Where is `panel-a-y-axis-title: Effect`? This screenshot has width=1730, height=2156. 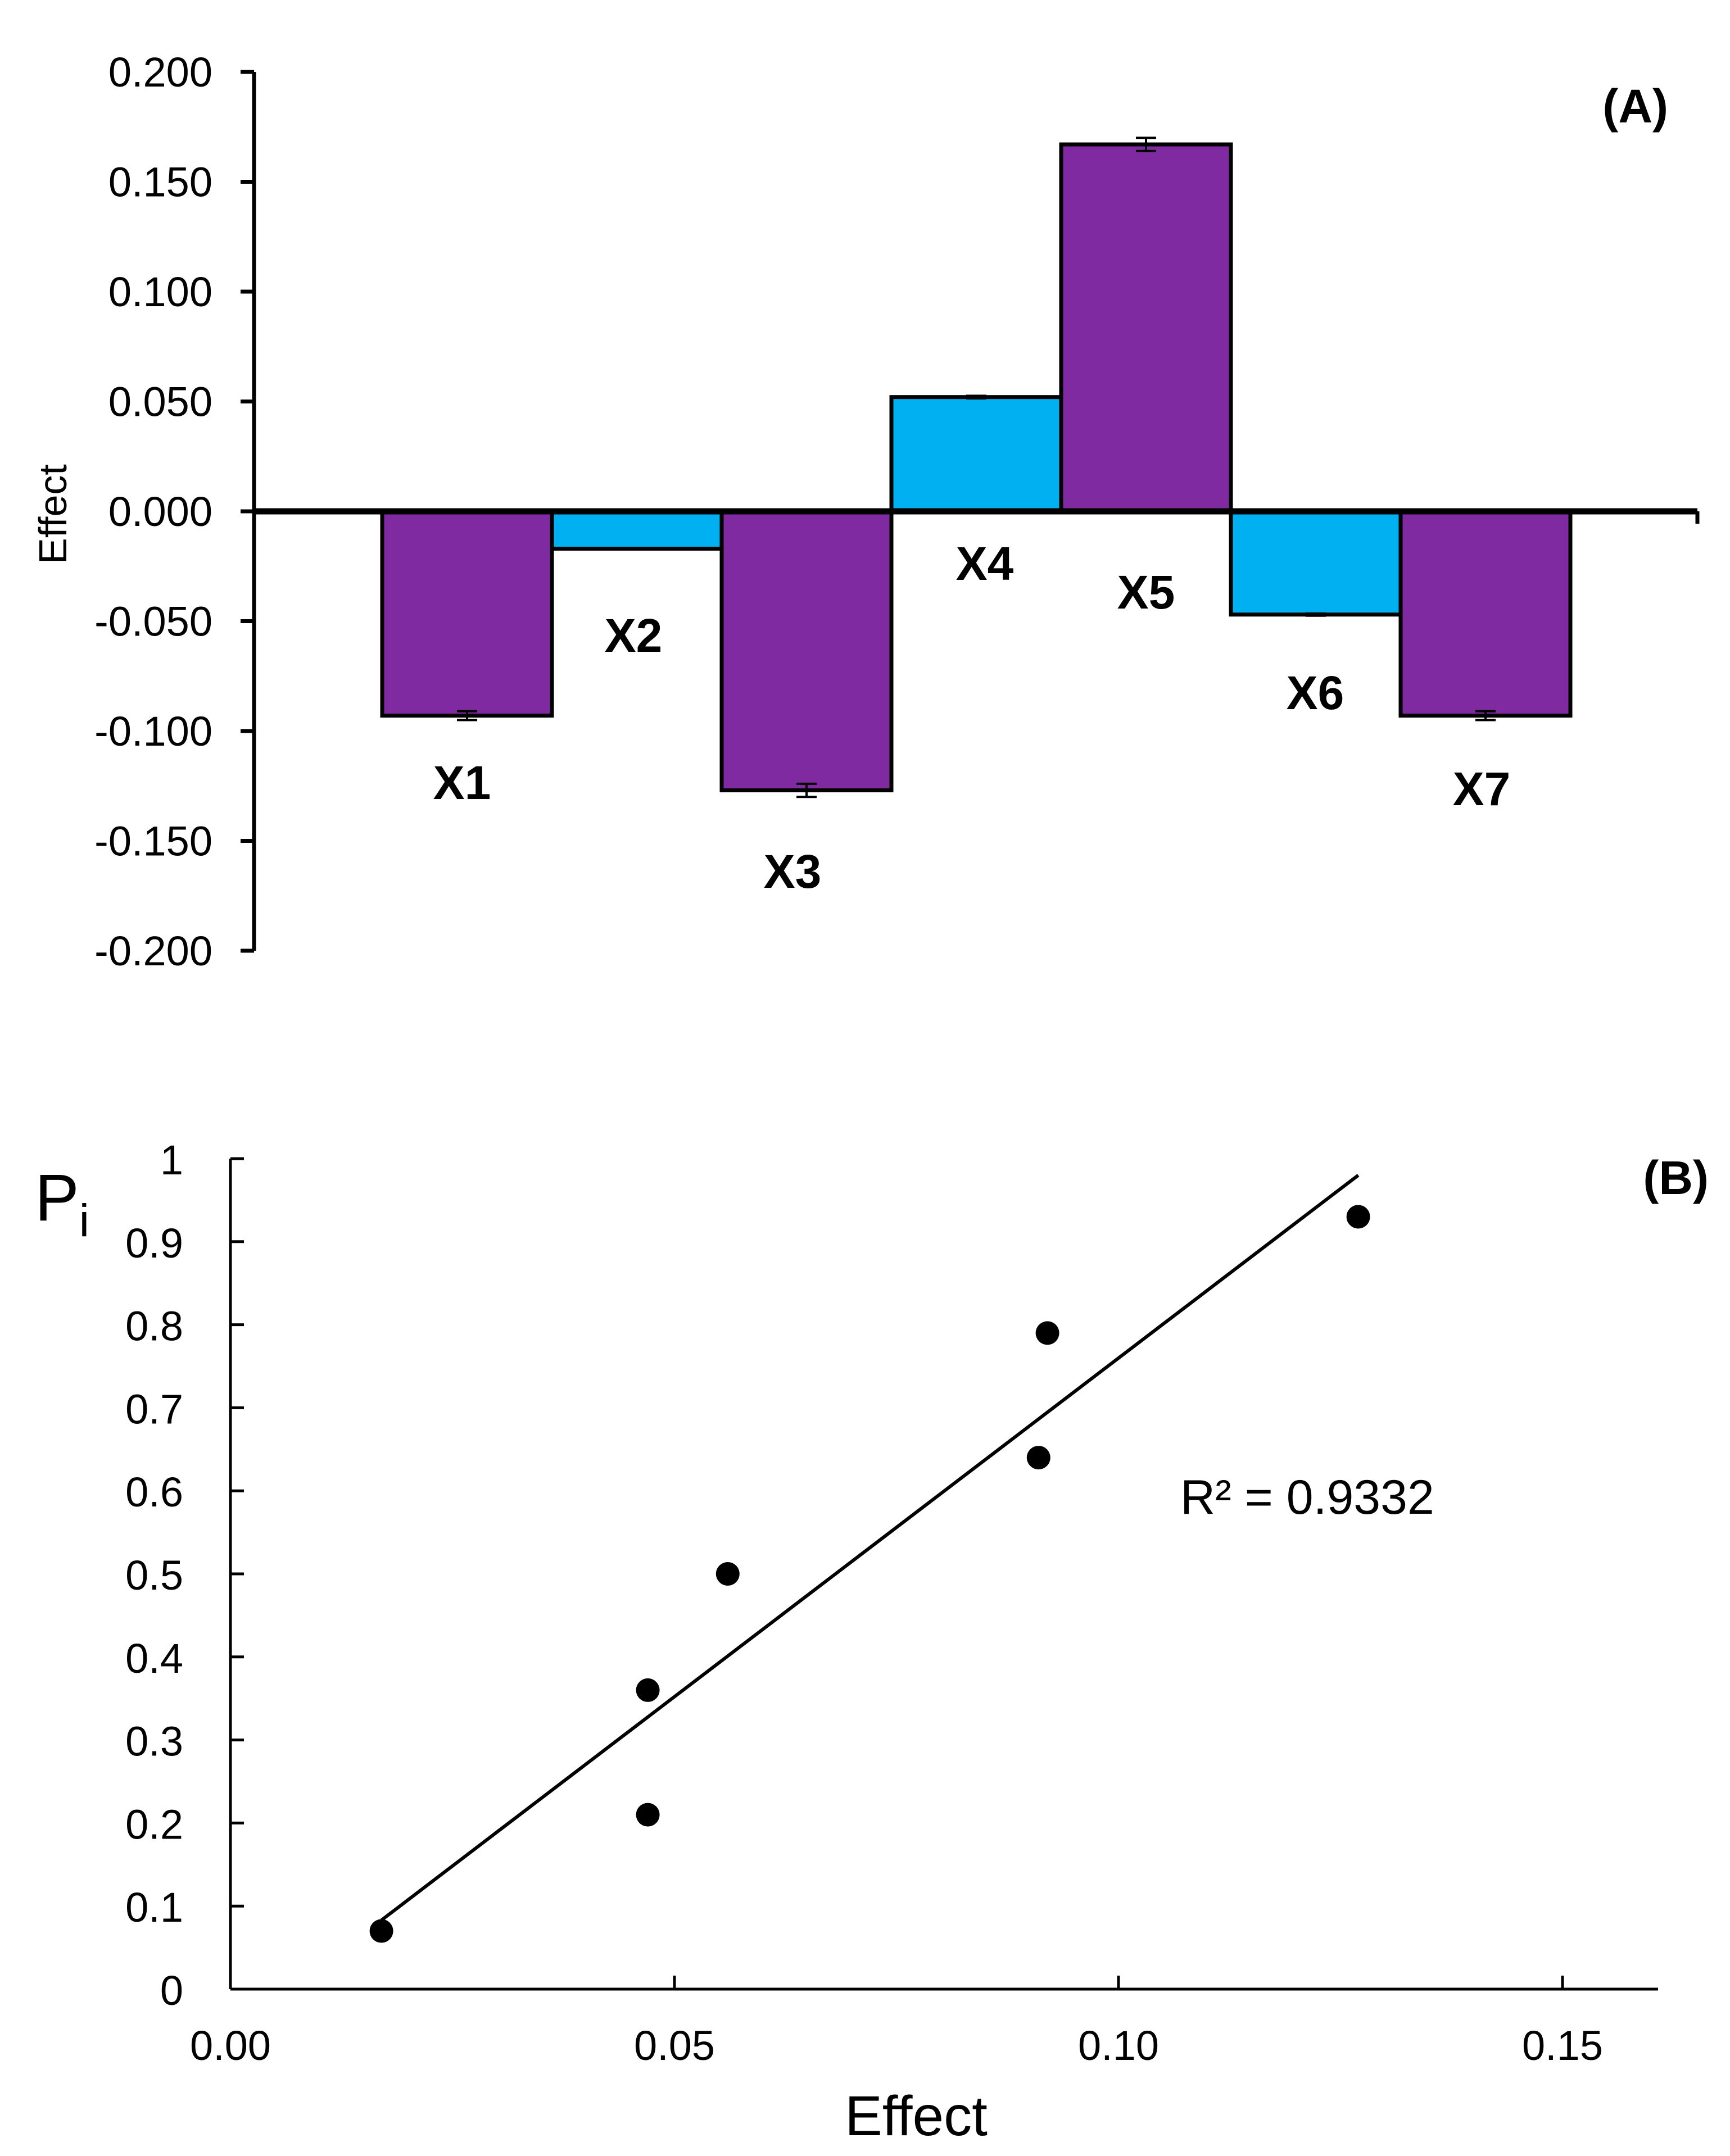 panel-a-y-axis-title: Effect is located at coordinates (53, 514).